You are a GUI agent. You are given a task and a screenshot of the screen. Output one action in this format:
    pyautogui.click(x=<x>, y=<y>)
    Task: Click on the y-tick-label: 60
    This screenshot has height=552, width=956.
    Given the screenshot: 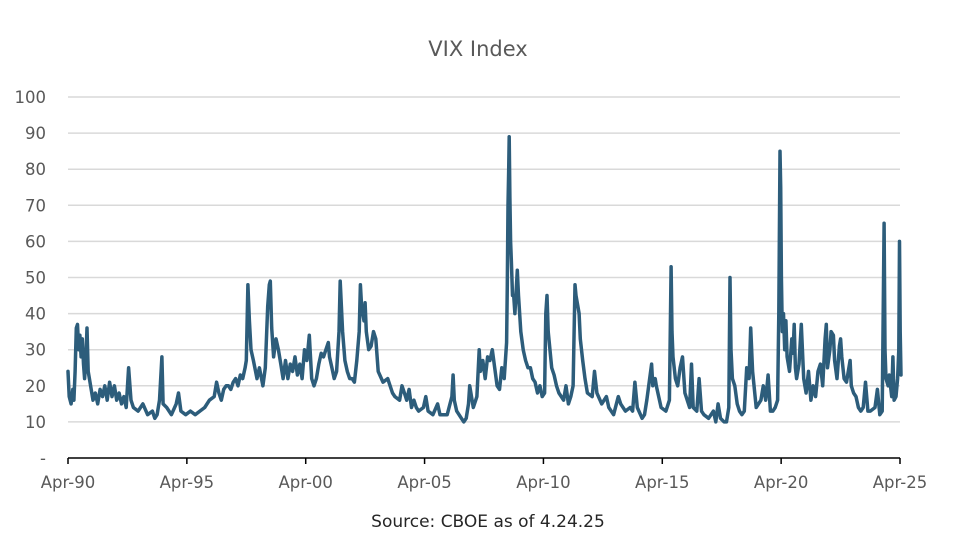 What is the action you would take?
    pyautogui.click(x=35, y=241)
    